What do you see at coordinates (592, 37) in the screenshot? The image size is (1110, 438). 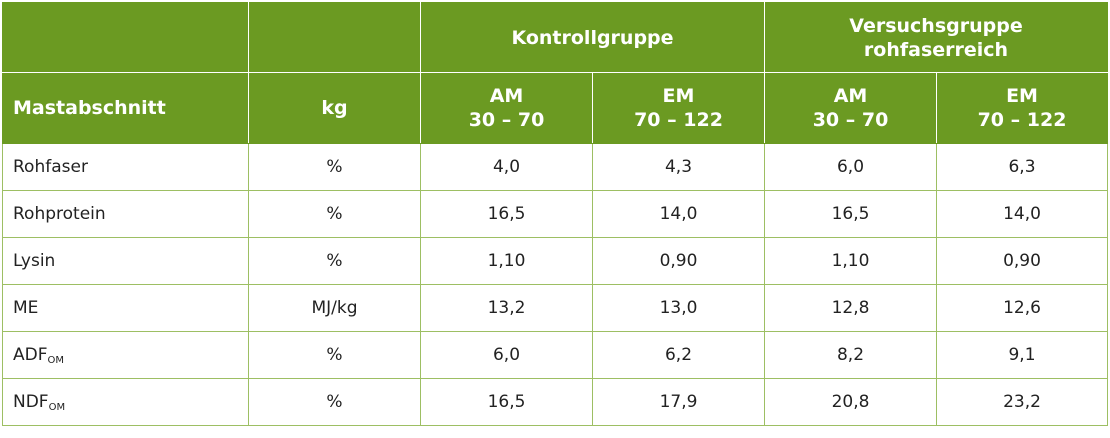 I see `group-header-kontrollgruppe: Kontrollgruppe` at bounding box center [592, 37].